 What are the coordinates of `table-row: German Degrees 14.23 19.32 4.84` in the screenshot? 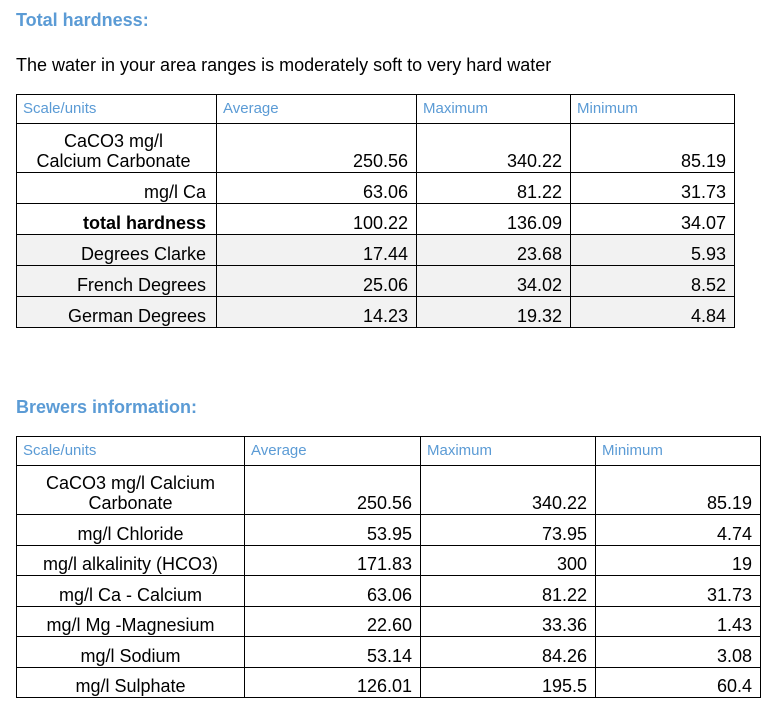 It's located at (375, 312).